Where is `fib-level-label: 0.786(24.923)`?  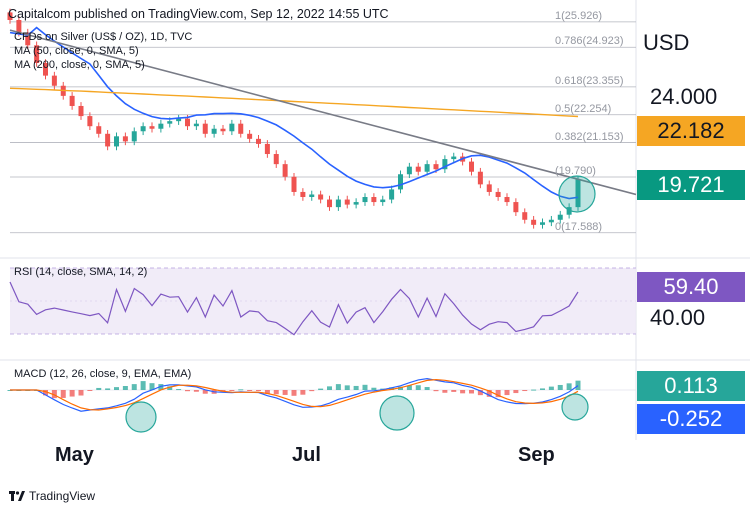
fib-level-label: 0.786(24.923) is located at coordinates (589, 41).